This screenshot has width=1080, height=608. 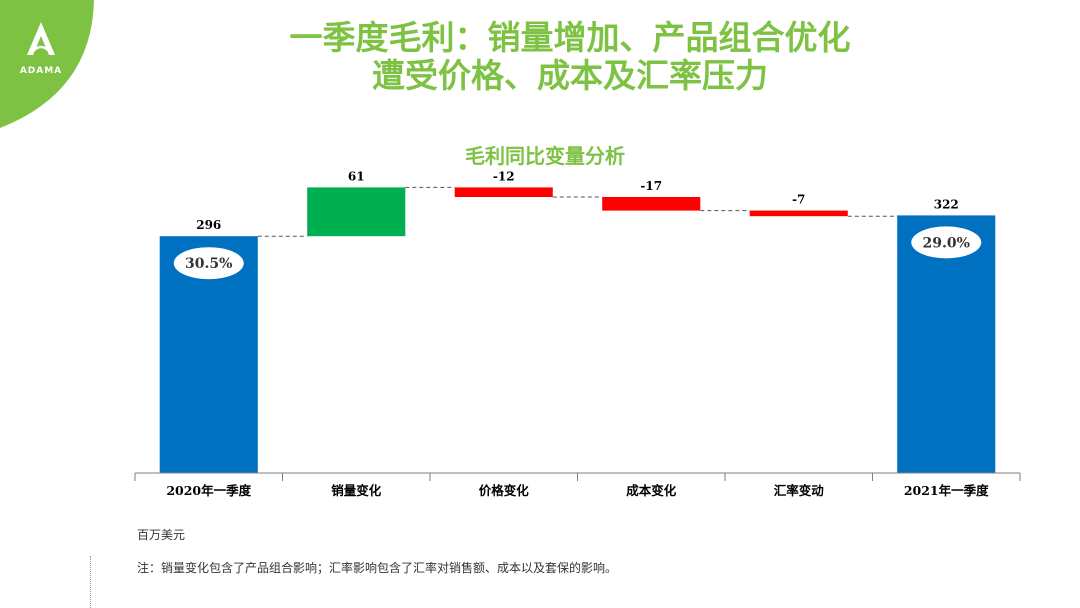 I want to click on margin-label-2: 29.0%, so click(x=946, y=243).